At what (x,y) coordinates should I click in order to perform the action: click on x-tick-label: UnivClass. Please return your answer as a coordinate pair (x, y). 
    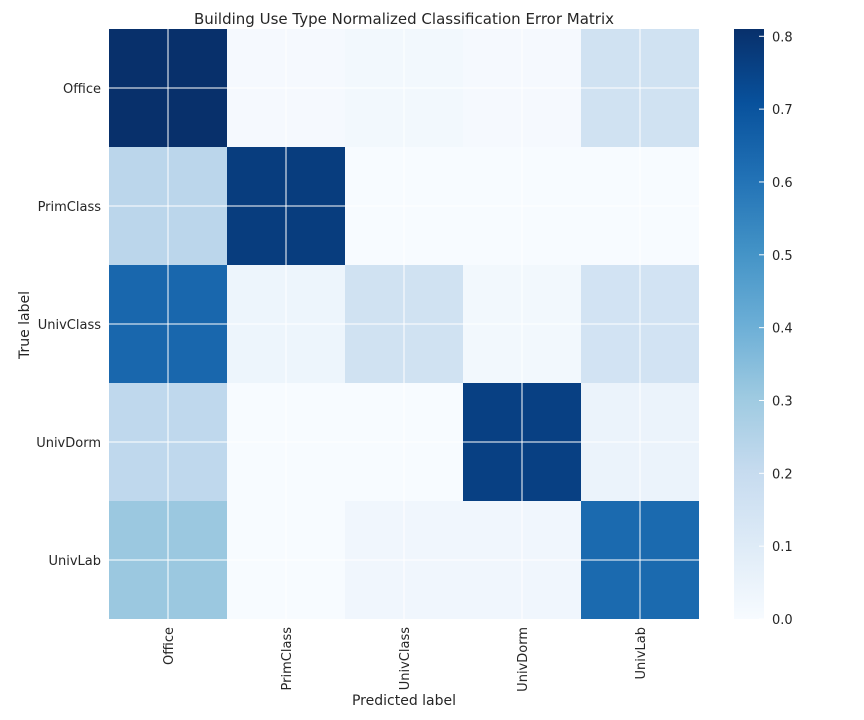
    Looking at the image, I should click on (405, 658).